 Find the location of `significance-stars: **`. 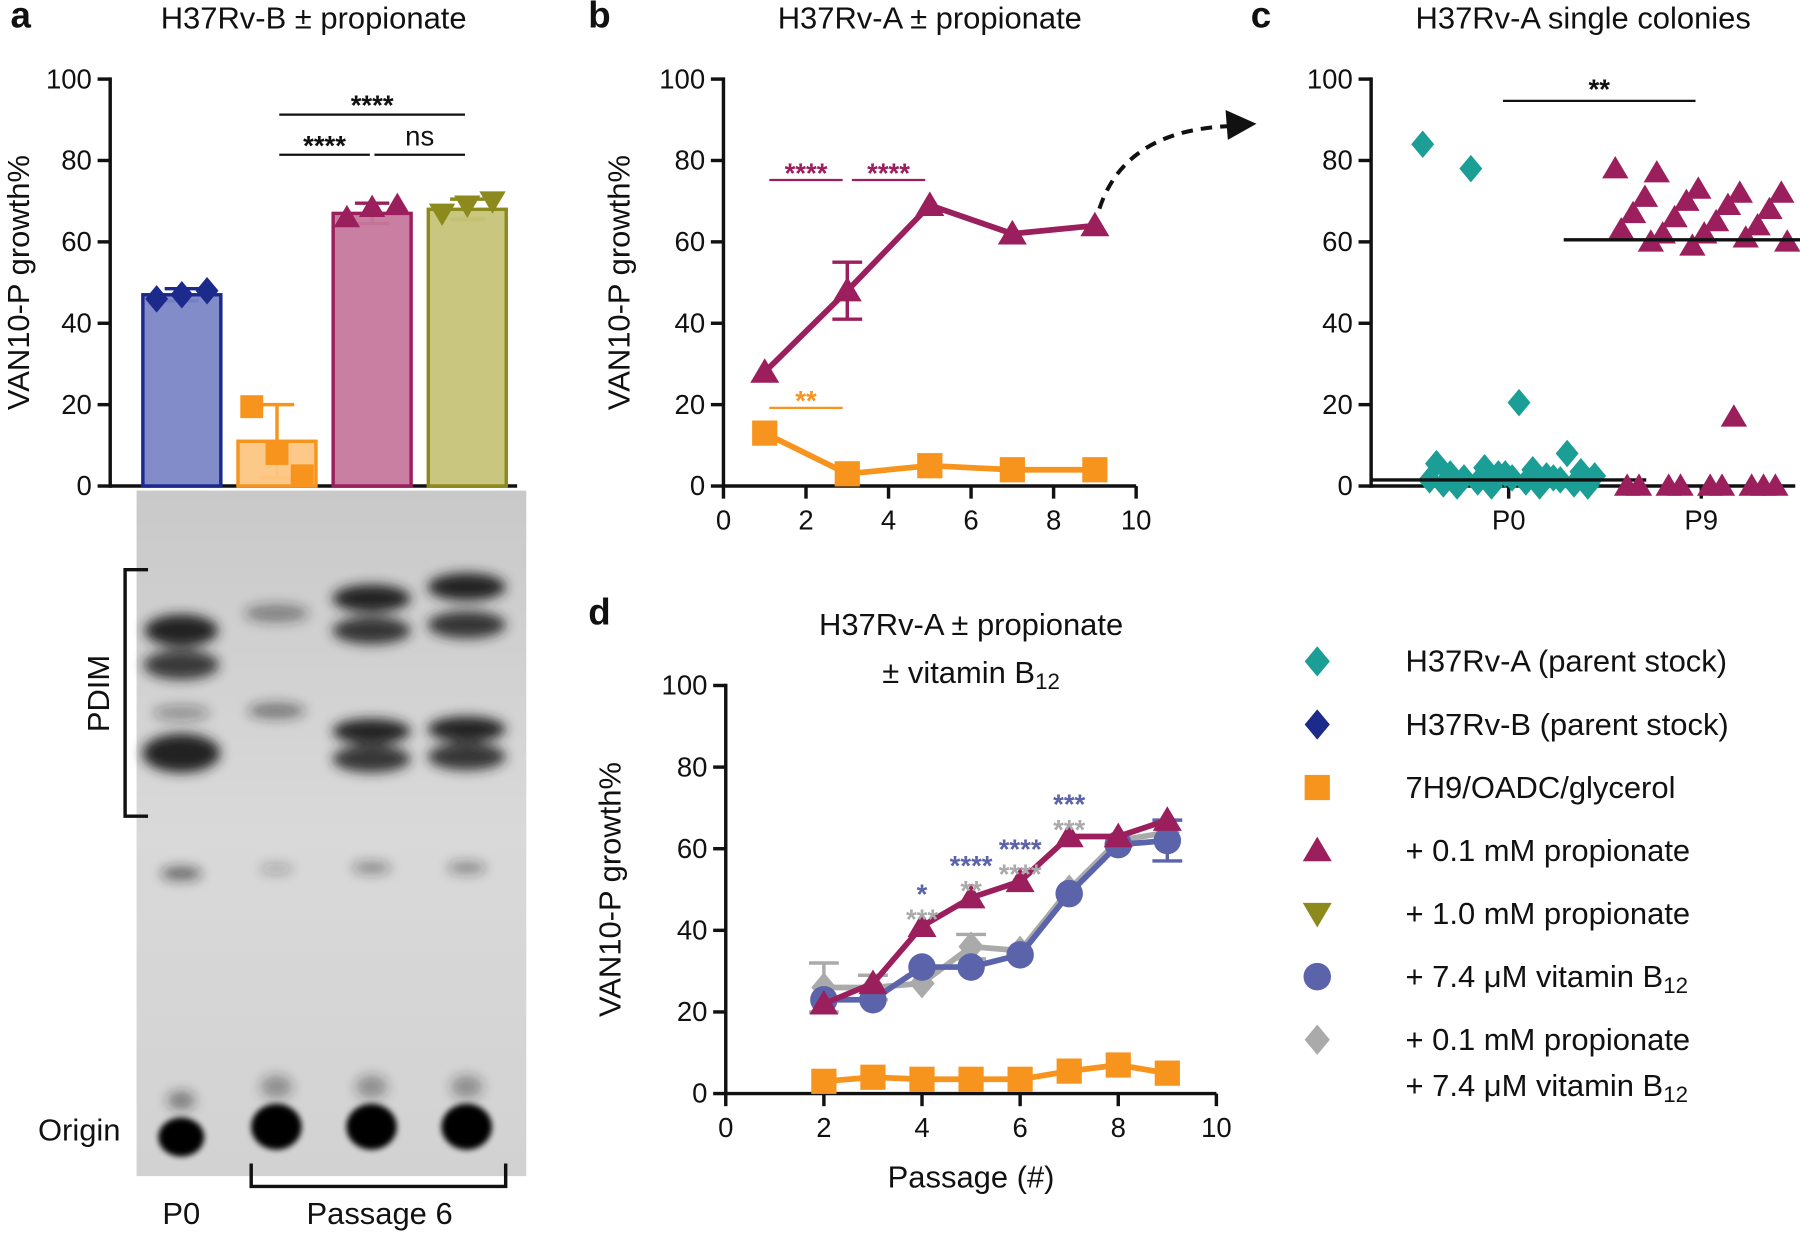

significance-stars: ** is located at coordinates (971, 890).